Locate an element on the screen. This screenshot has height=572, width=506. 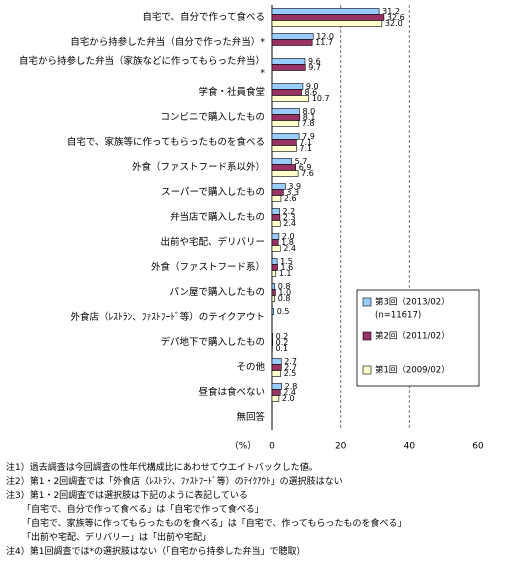
value-label: 2.2 is located at coordinates (289, 211).